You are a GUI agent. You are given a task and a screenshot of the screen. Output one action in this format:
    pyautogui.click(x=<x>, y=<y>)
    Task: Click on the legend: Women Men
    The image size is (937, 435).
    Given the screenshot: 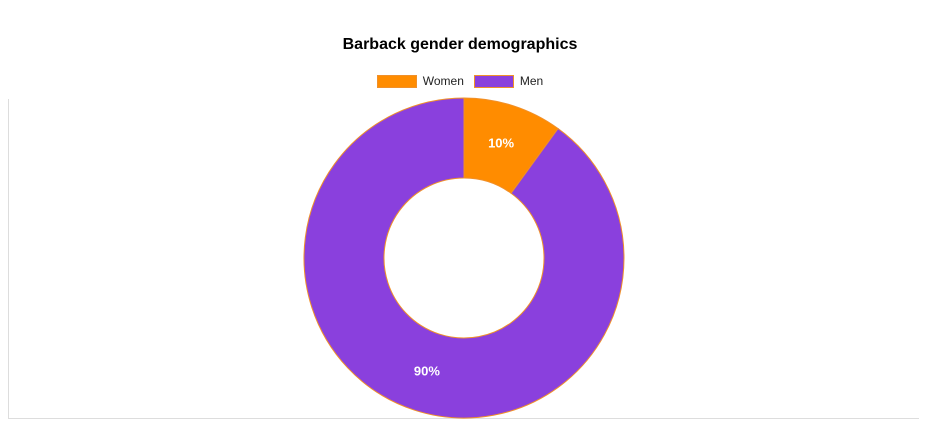 What is the action you would take?
    pyautogui.click(x=460, y=81)
    